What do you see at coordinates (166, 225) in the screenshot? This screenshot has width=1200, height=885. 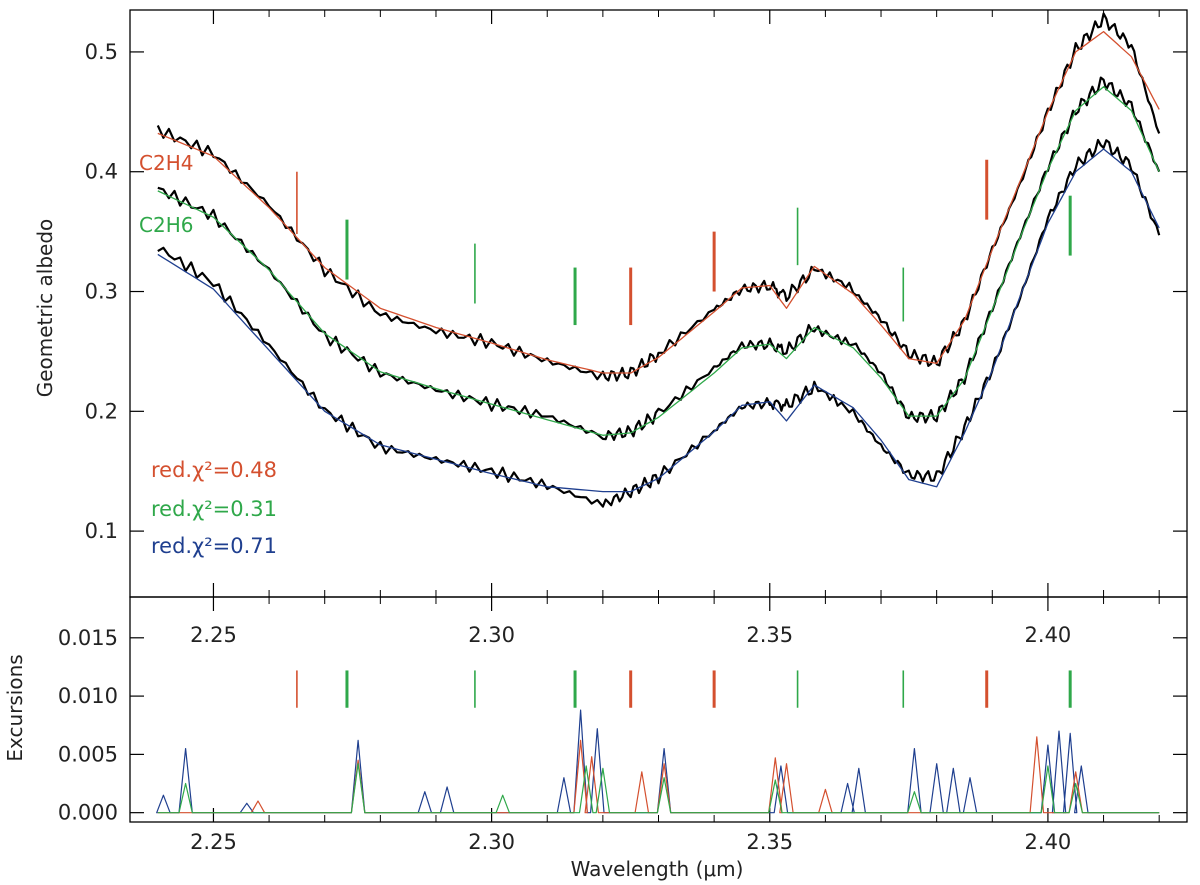 I see `c2h6-label: C2H6` at bounding box center [166, 225].